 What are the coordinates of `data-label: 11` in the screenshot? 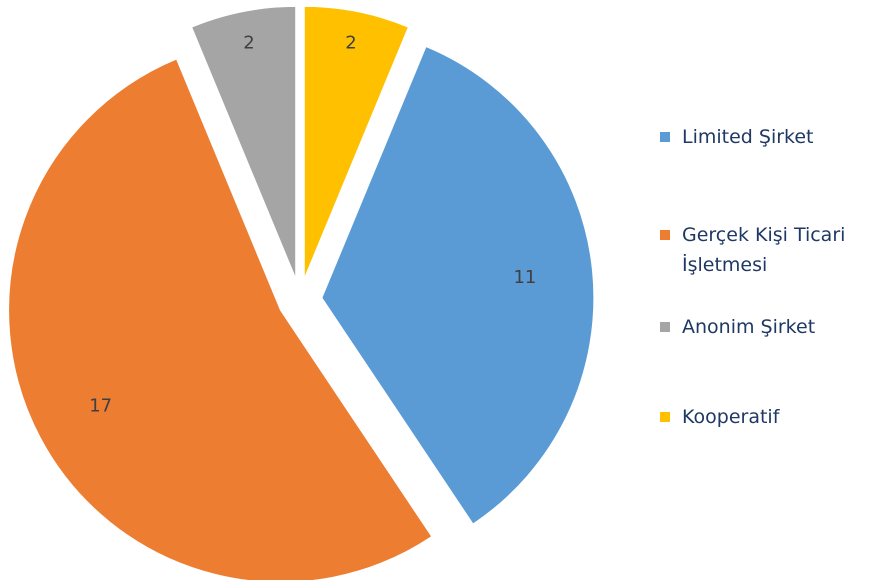 It's located at (524, 277).